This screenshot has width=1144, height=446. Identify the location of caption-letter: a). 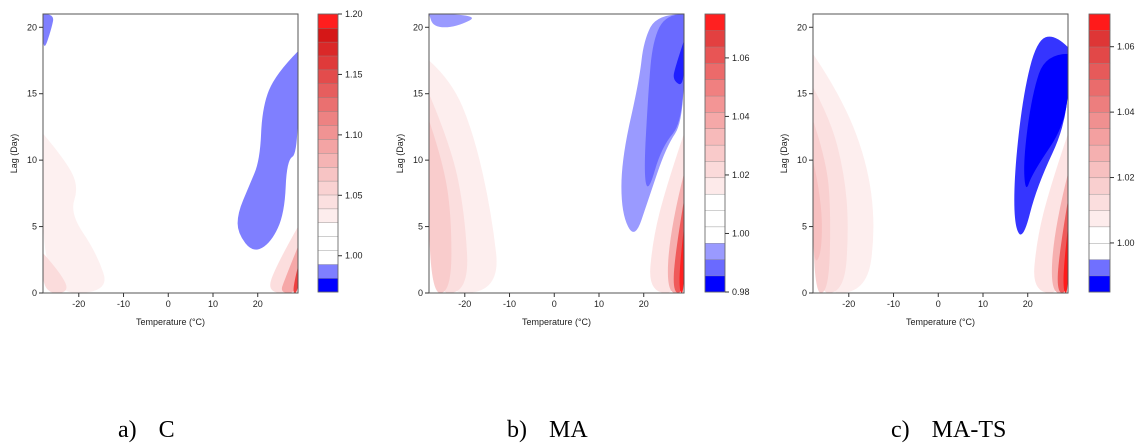
(127, 430).